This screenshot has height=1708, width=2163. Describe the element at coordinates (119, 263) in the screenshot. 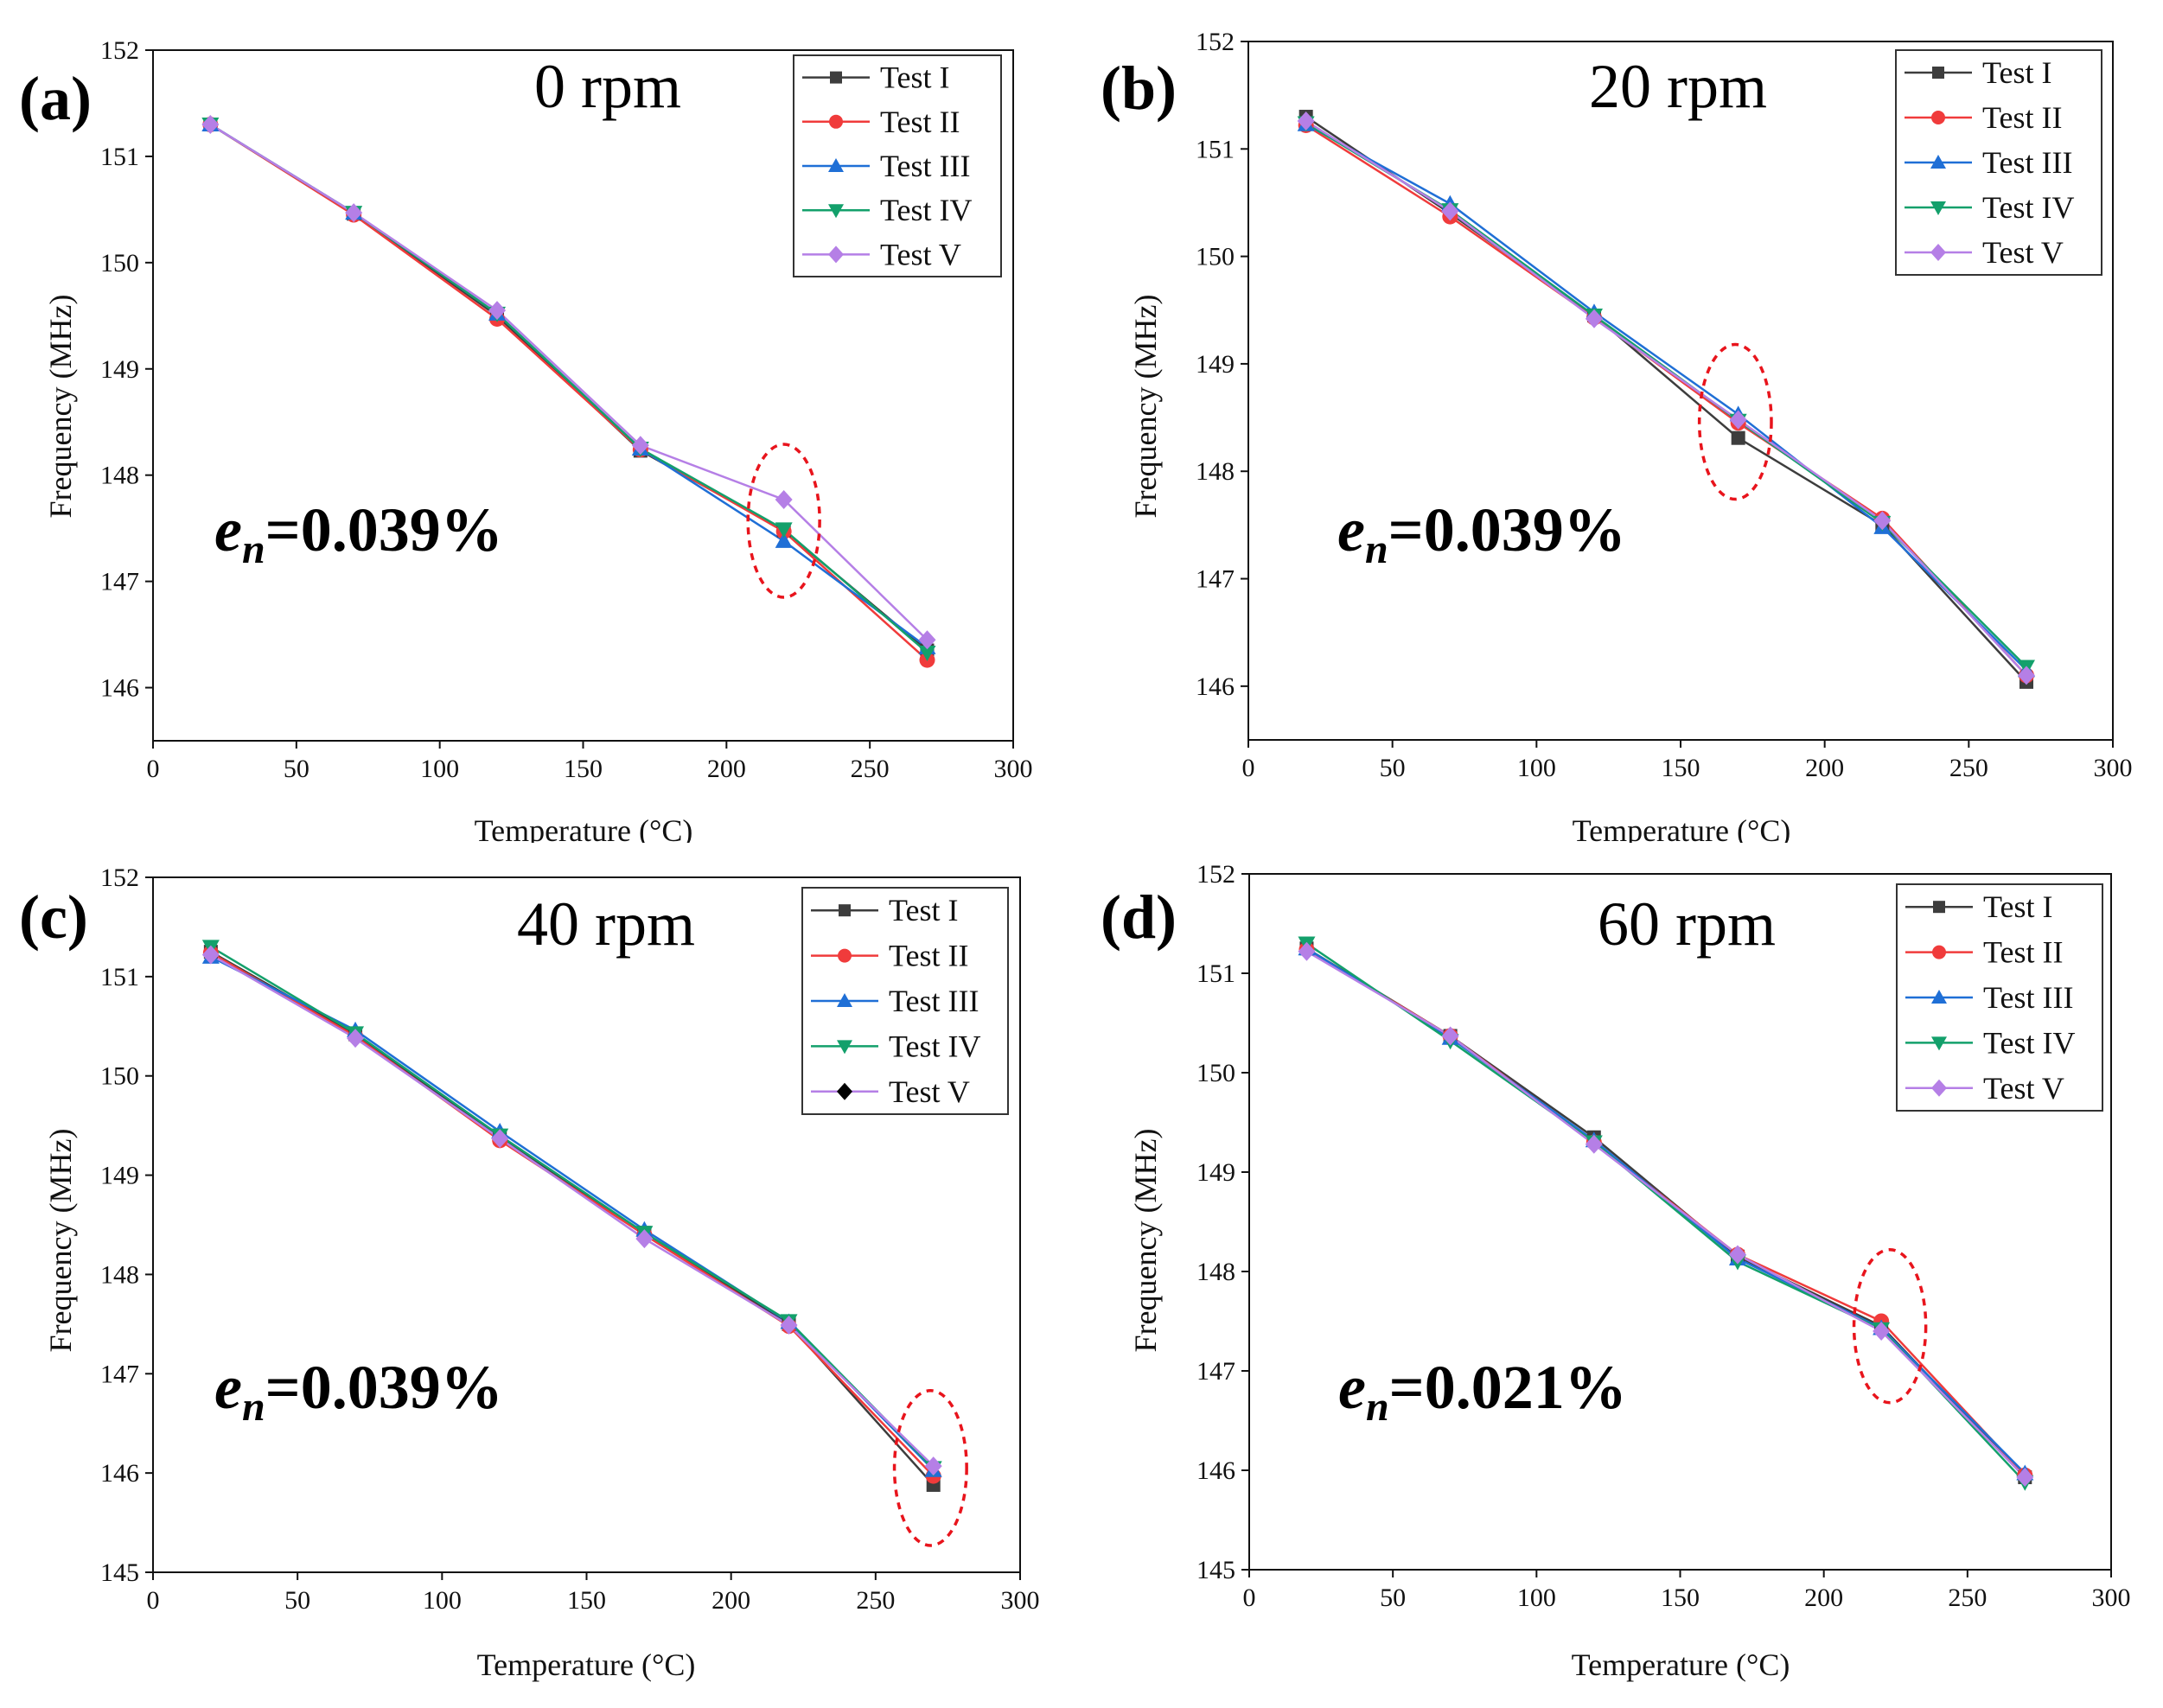

I see `y-tick-label: 150` at that location.